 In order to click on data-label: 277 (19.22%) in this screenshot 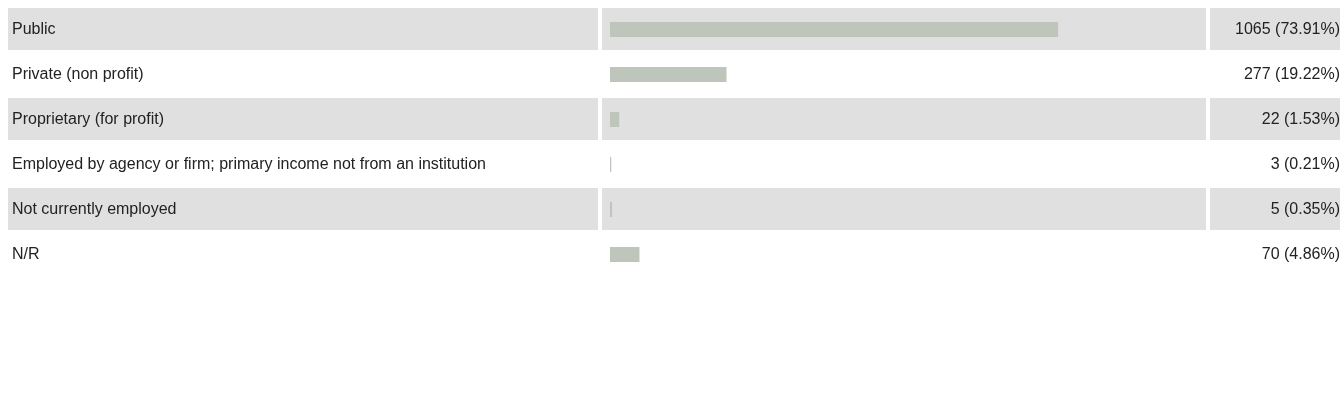, I will do `click(1291, 74)`.